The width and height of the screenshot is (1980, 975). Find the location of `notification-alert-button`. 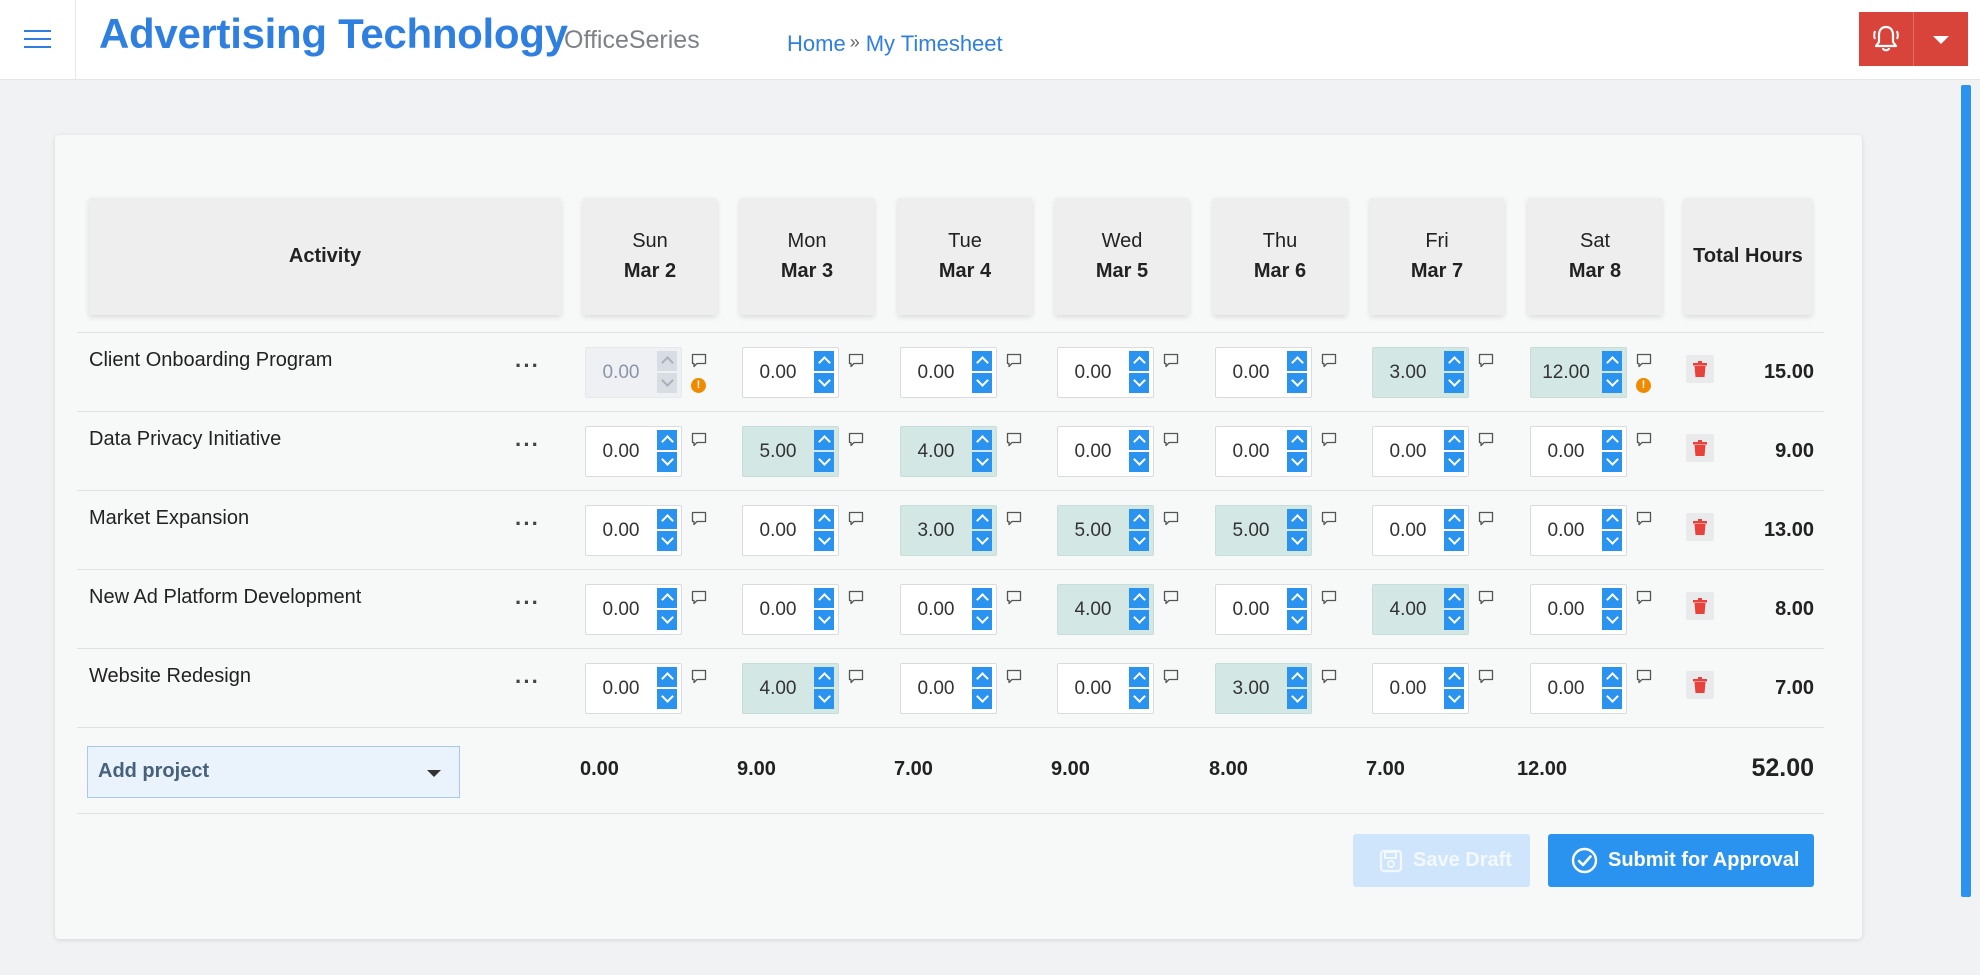

notification-alert-button is located at coordinates (1886, 39).